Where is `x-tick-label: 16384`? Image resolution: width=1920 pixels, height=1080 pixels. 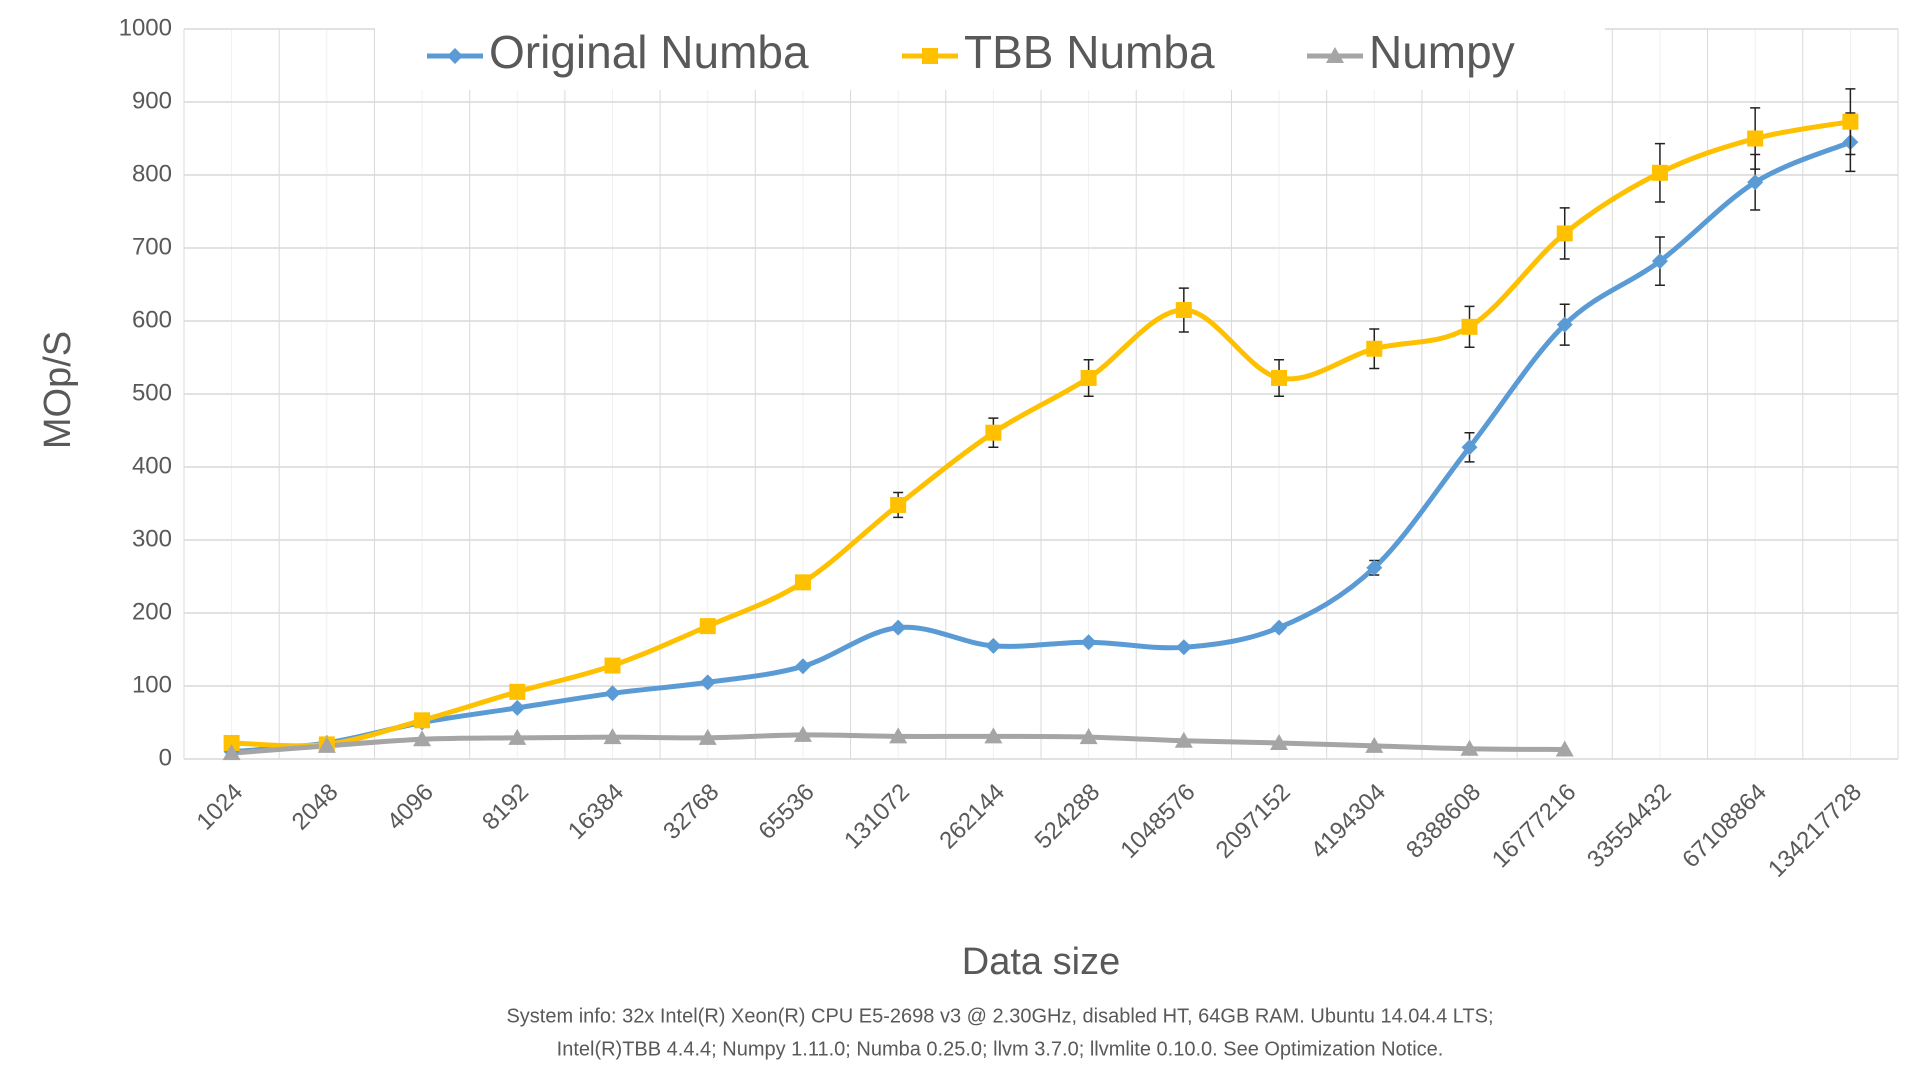 x-tick-label: 16384 is located at coordinates (596, 812).